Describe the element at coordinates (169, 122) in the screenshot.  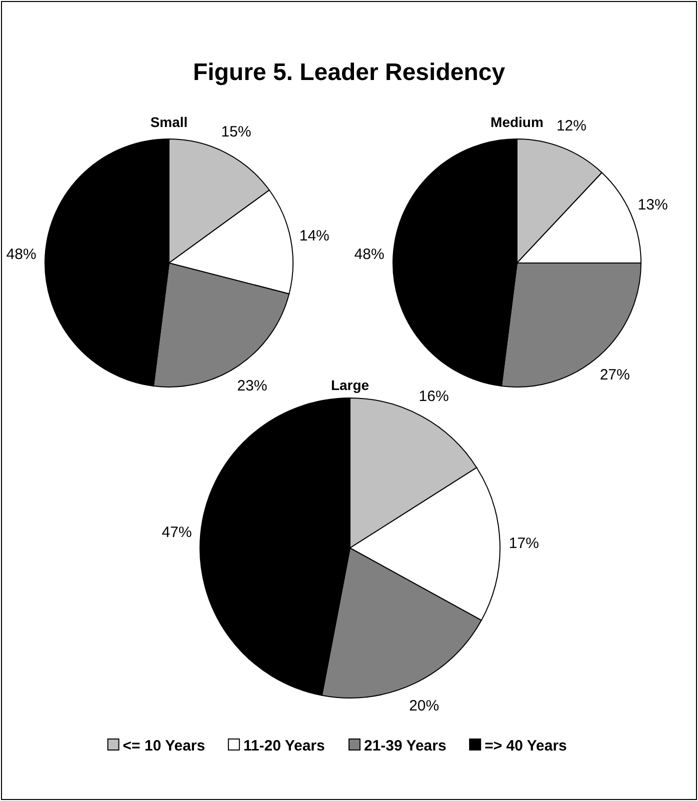
I see `chart-title: Small` at that location.